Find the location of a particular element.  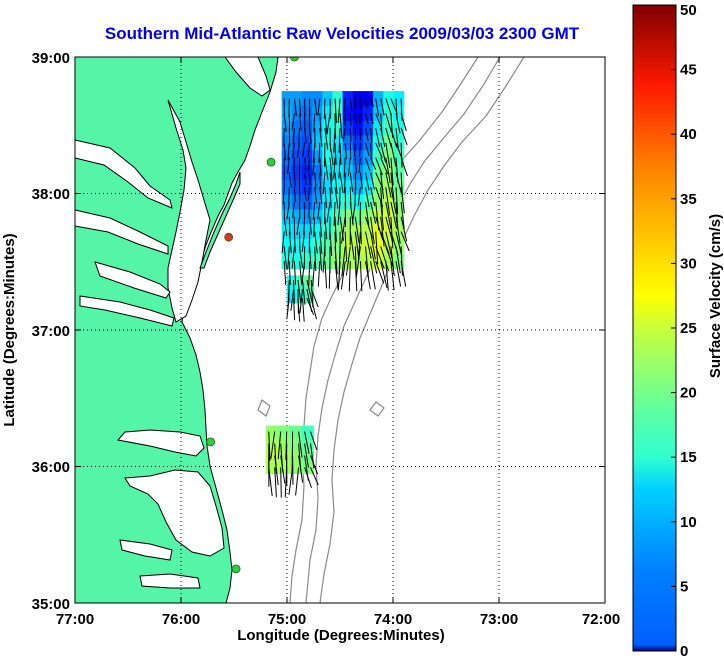

colorbar-tick-label: 40 is located at coordinates (688, 134).